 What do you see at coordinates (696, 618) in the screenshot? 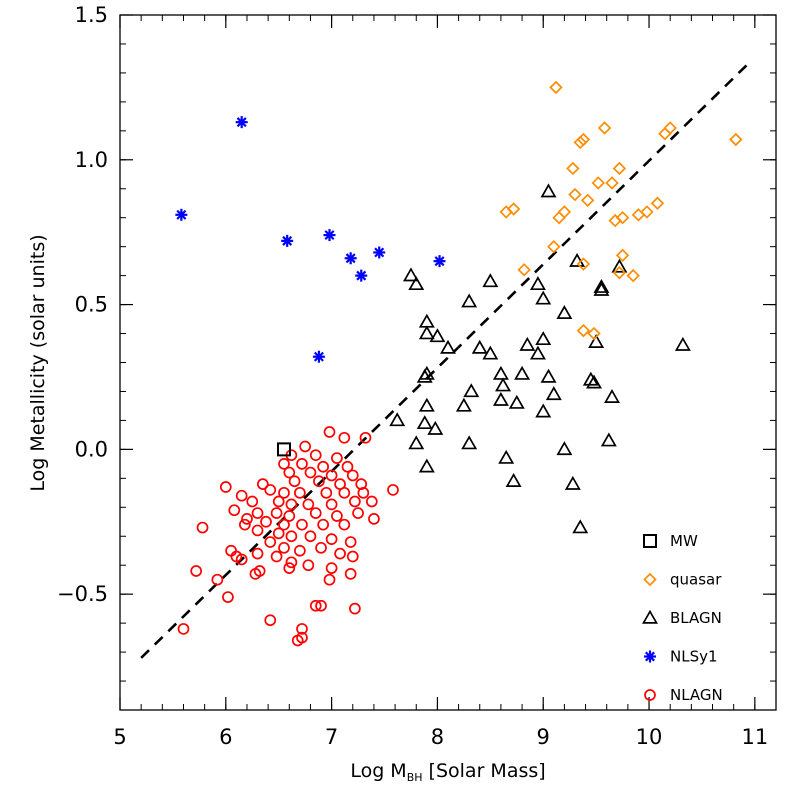
I see `legend-label-blagn: BLAGN` at bounding box center [696, 618].